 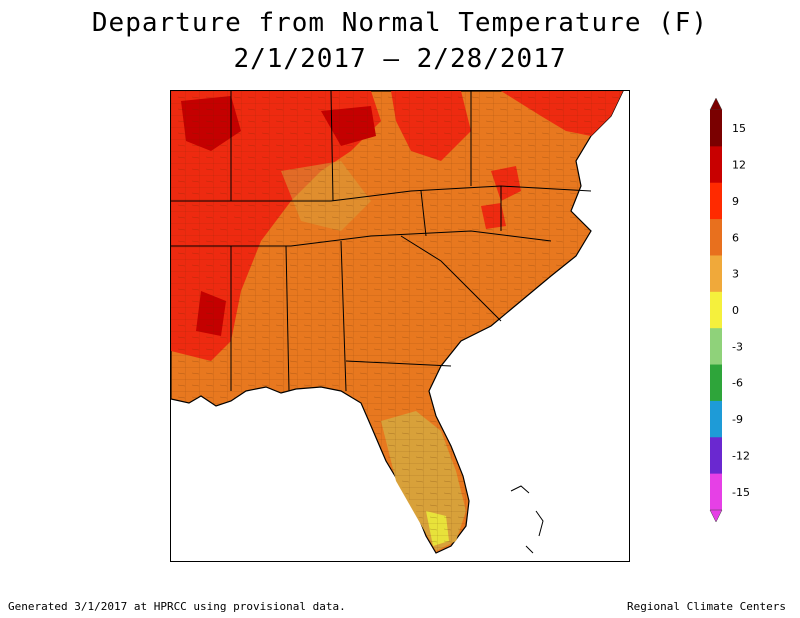 What do you see at coordinates (741, 455) in the screenshot?
I see `legend-tick-label: -12` at bounding box center [741, 455].